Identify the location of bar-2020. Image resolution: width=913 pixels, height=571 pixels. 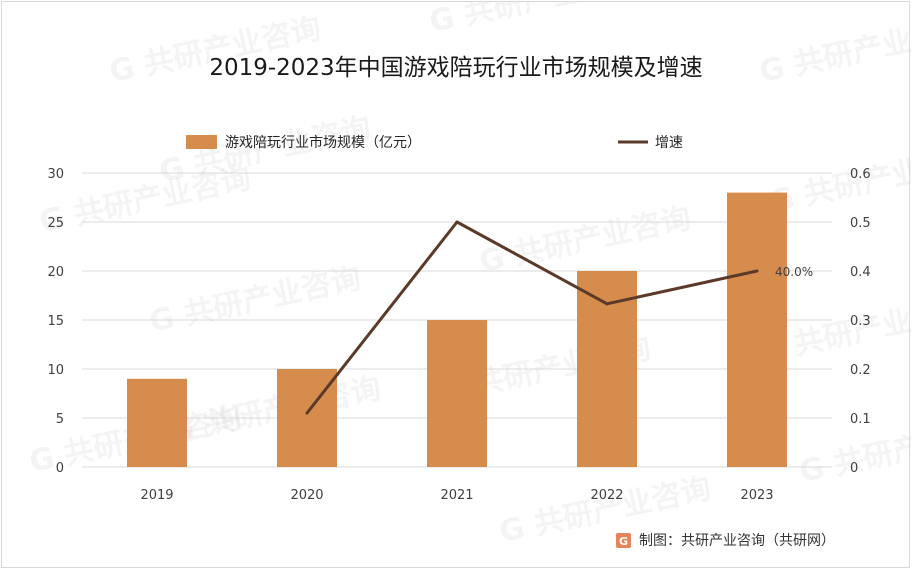
(307, 418).